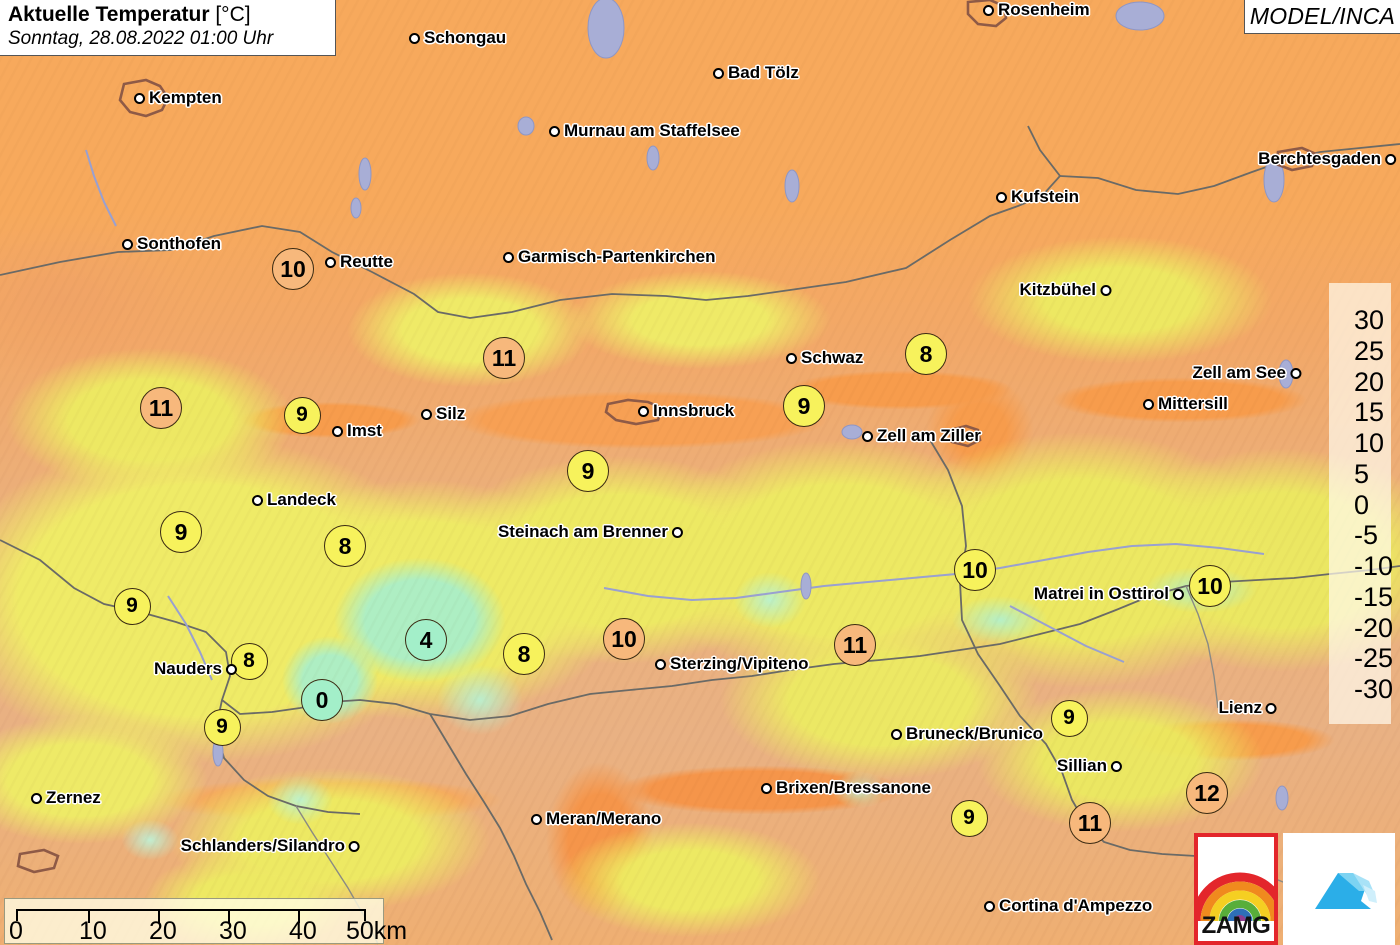 The height and width of the screenshot is (945, 1400). I want to click on city-name-label: Silz, so click(451, 413).